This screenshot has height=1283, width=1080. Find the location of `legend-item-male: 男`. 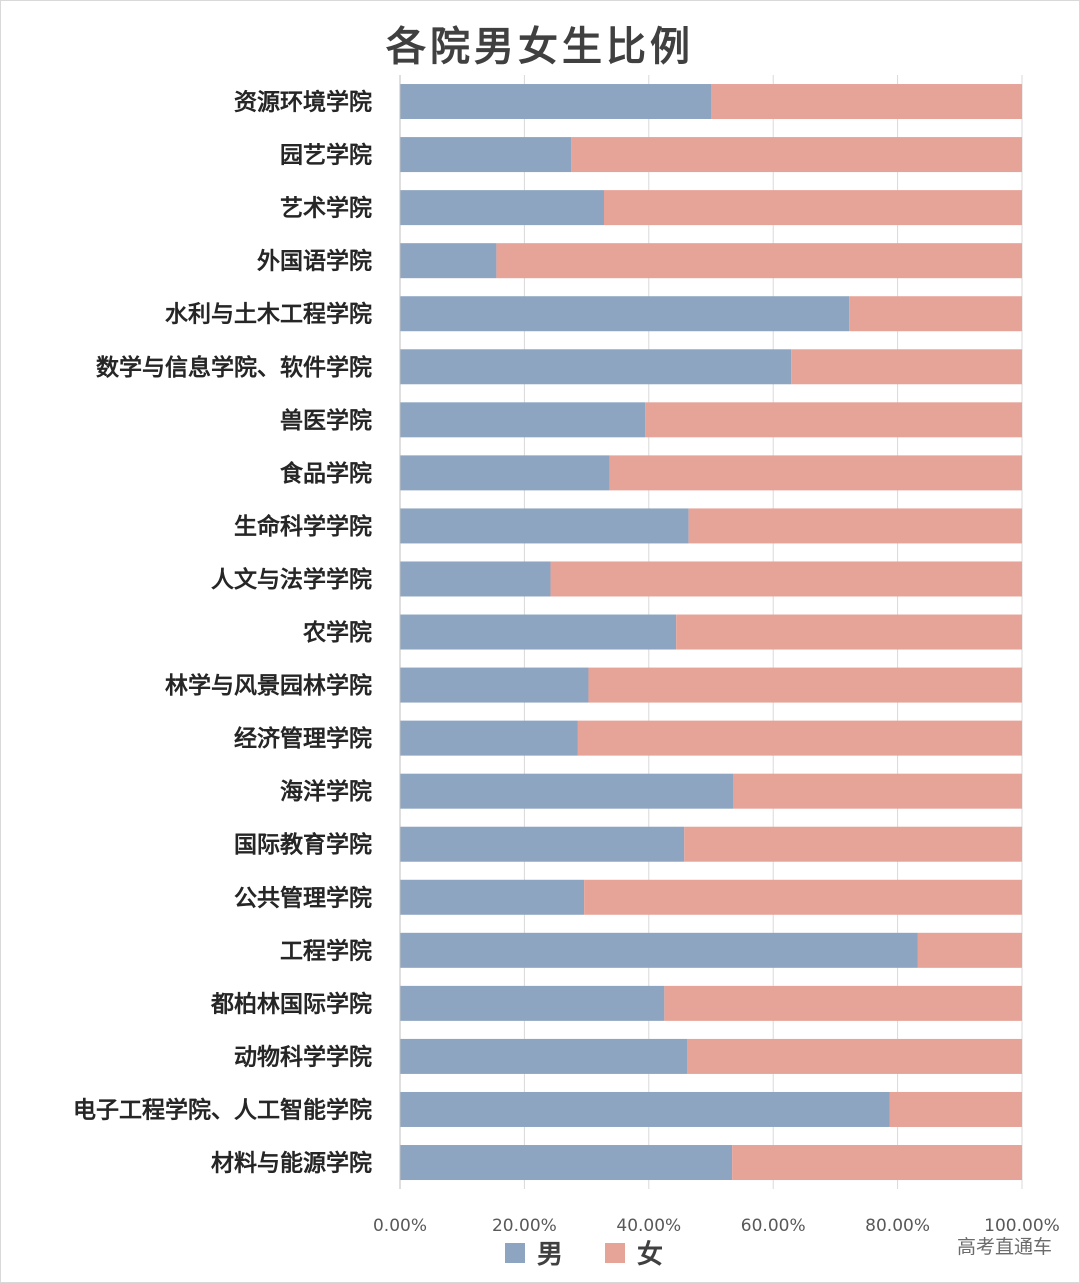

legend-item-male: 男 is located at coordinates (534, 1252).